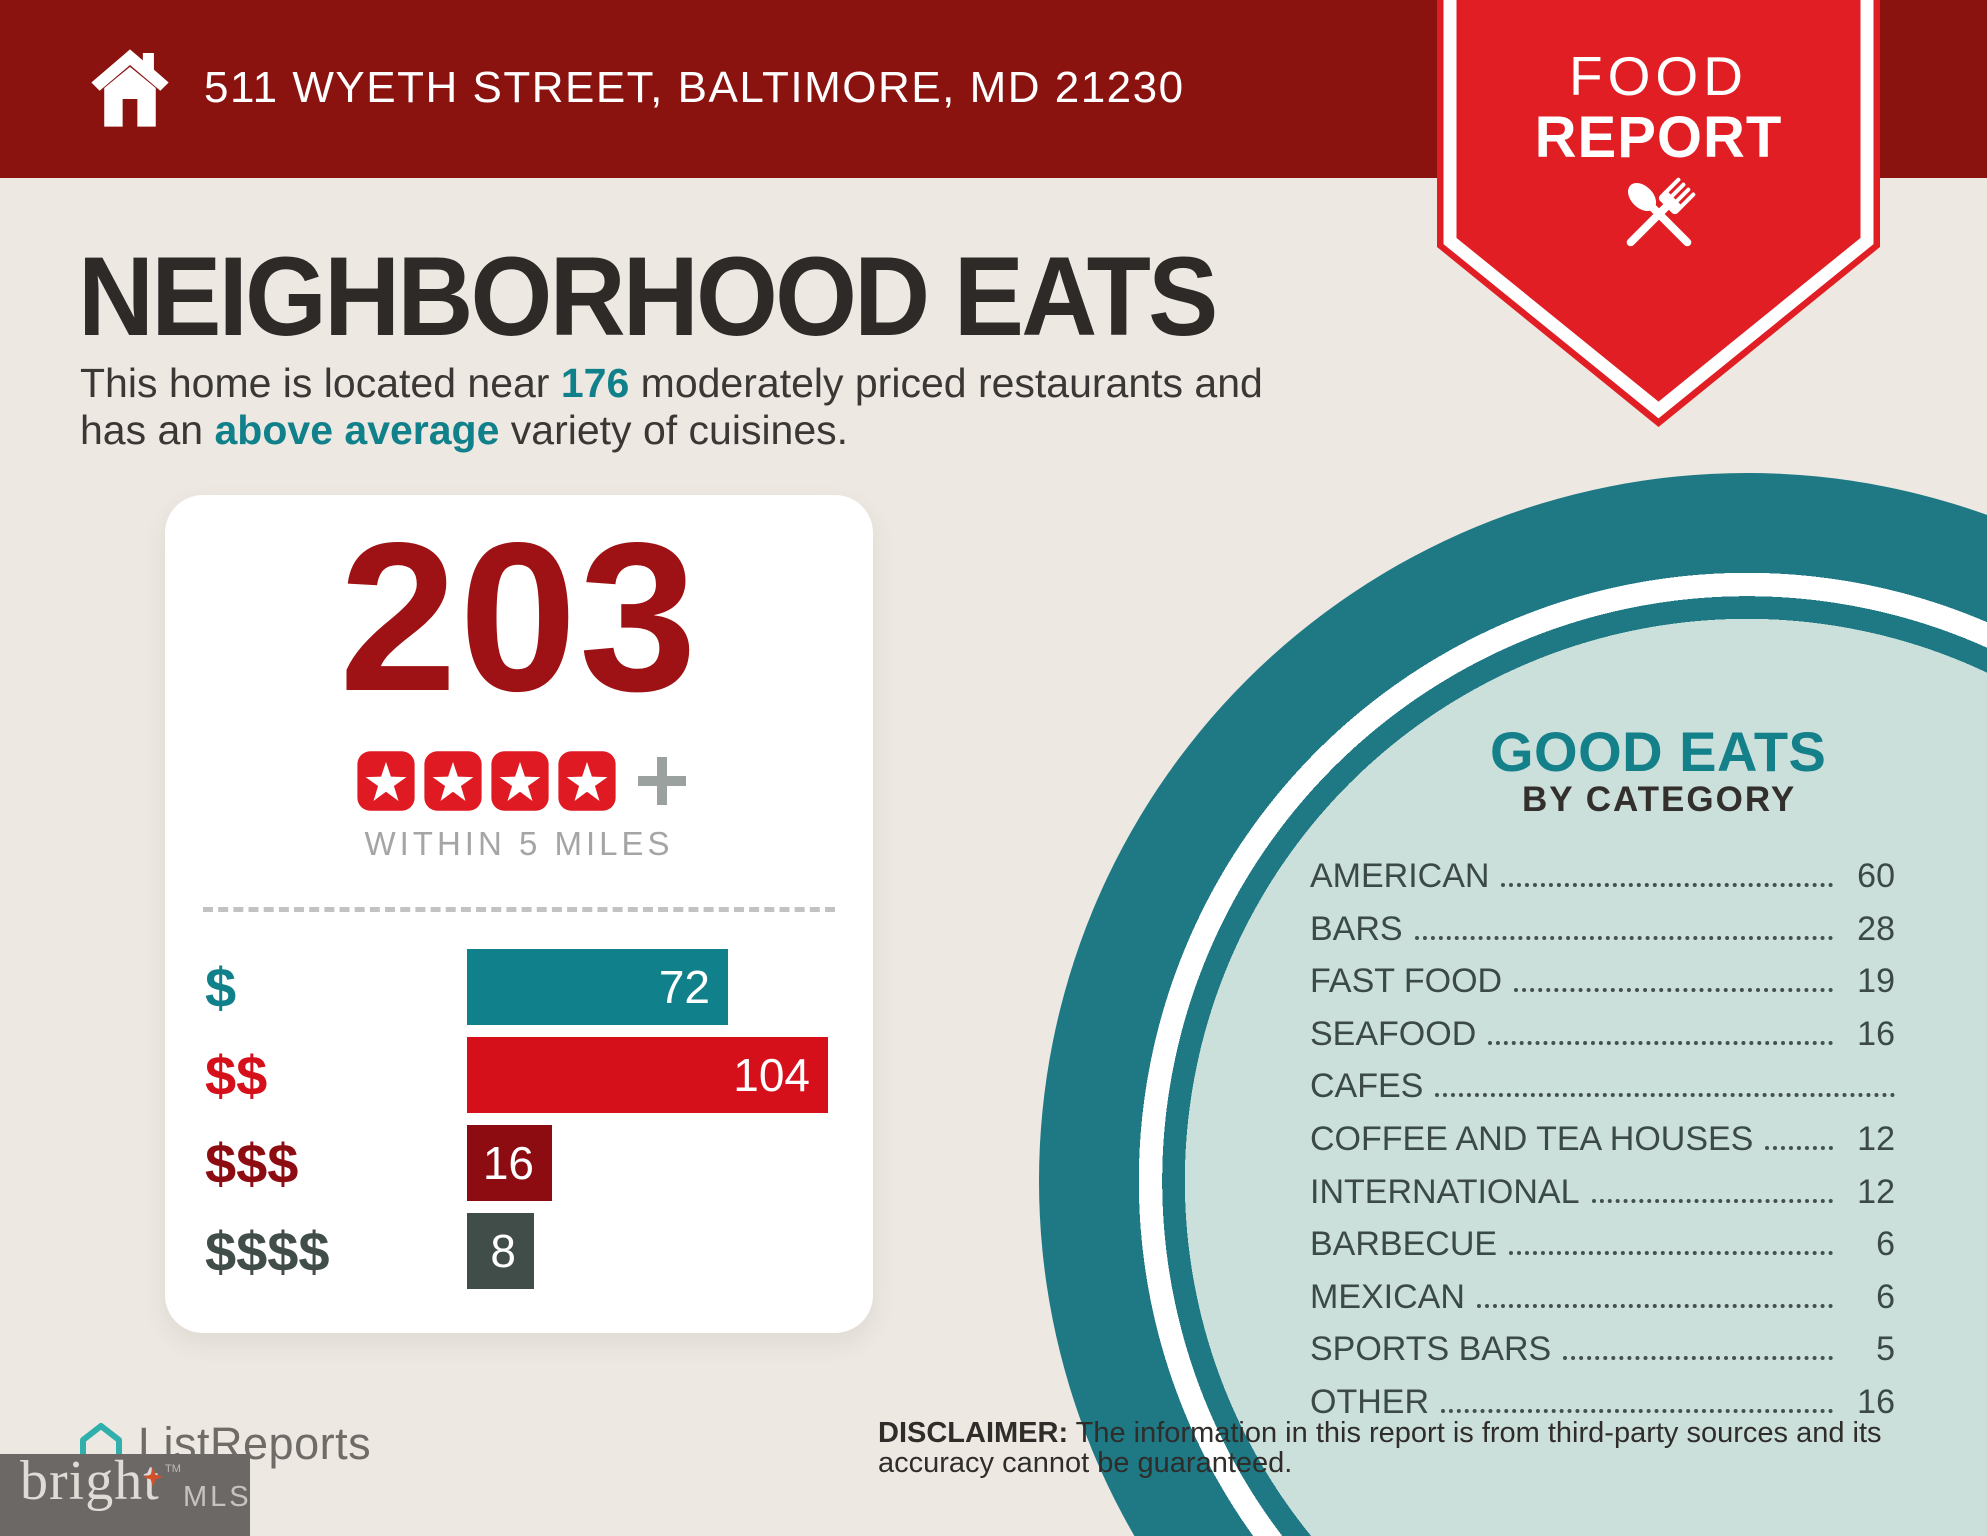 The height and width of the screenshot is (1536, 1987). Describe the element at coordinates (503, 1251) in the screenshot. I see `price-tier-value: 8` at that location.